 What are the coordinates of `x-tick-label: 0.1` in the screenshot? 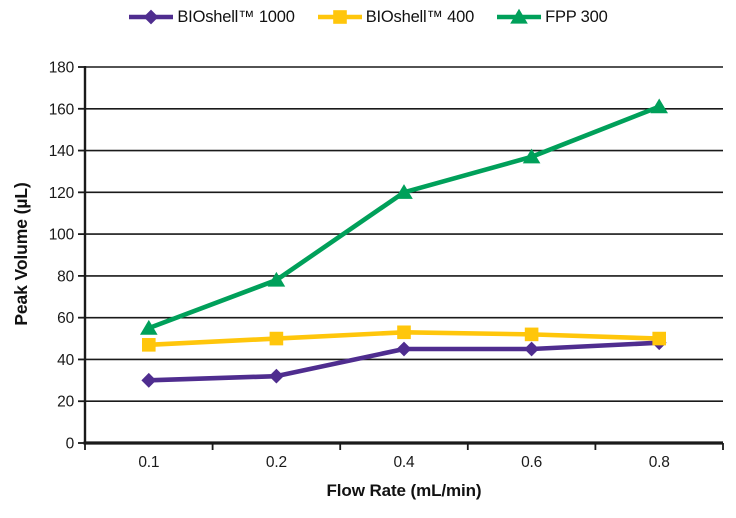 It's located at (148, 462).